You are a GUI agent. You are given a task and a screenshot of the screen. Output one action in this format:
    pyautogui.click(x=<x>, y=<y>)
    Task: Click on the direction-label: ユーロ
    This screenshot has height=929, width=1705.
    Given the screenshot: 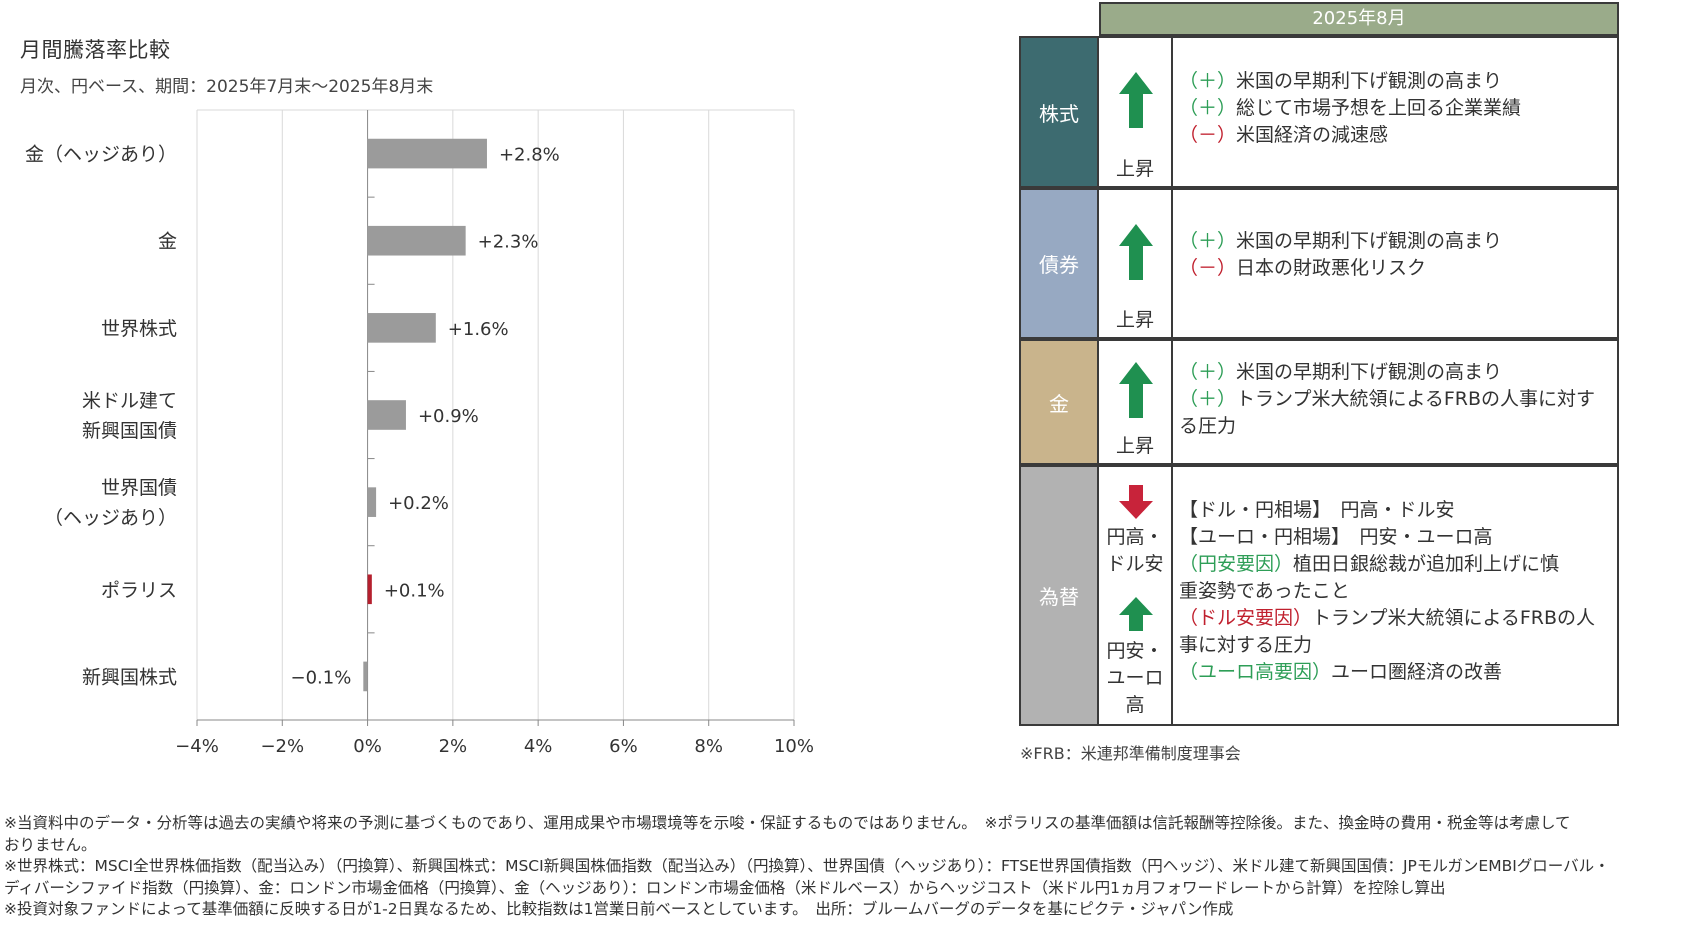 What is the action you would take?
    pyautogui.click(x=1135, y=678)
    